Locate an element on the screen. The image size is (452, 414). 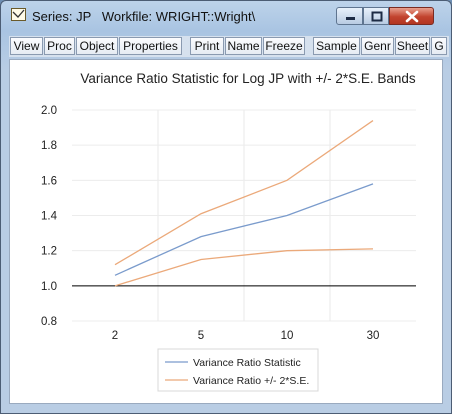
y-tick-label: 1.8 is located at coordinates (49, 146).